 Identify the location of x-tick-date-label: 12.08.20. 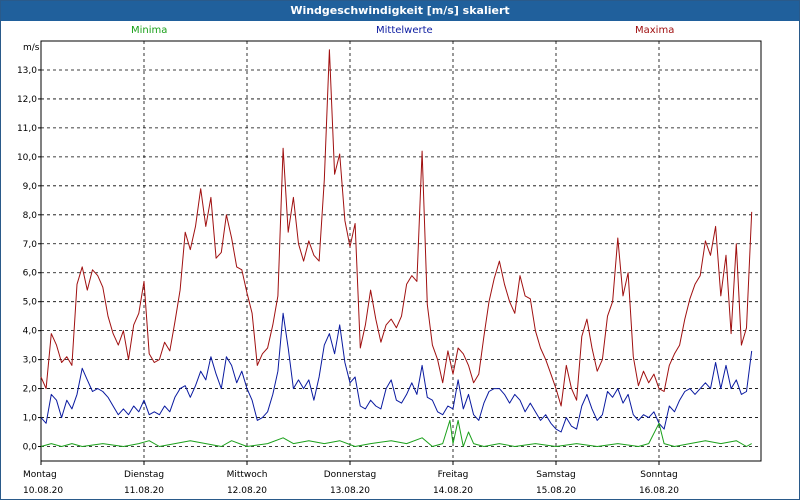
(247, 491).